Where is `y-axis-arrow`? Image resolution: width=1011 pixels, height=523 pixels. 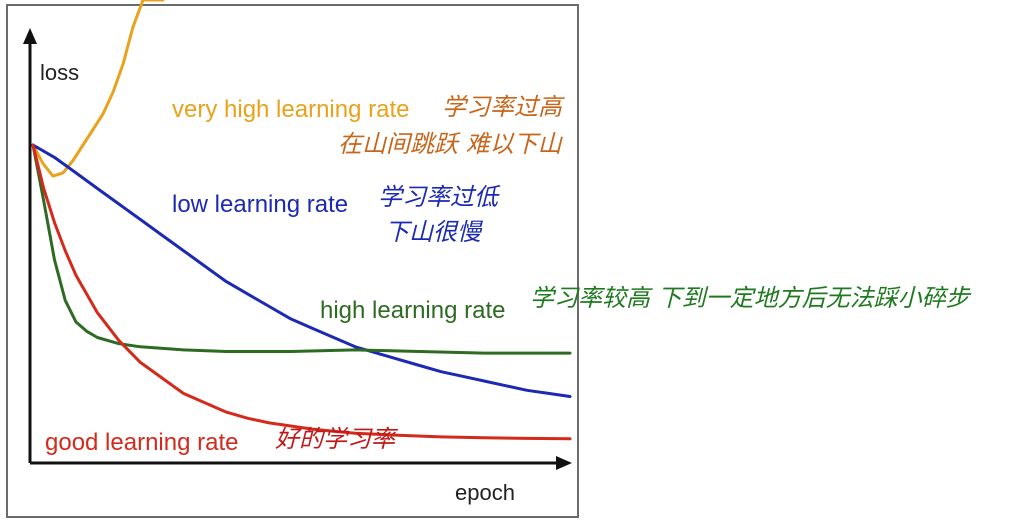
y-axis-arrow is located at coordinates (30, 36).